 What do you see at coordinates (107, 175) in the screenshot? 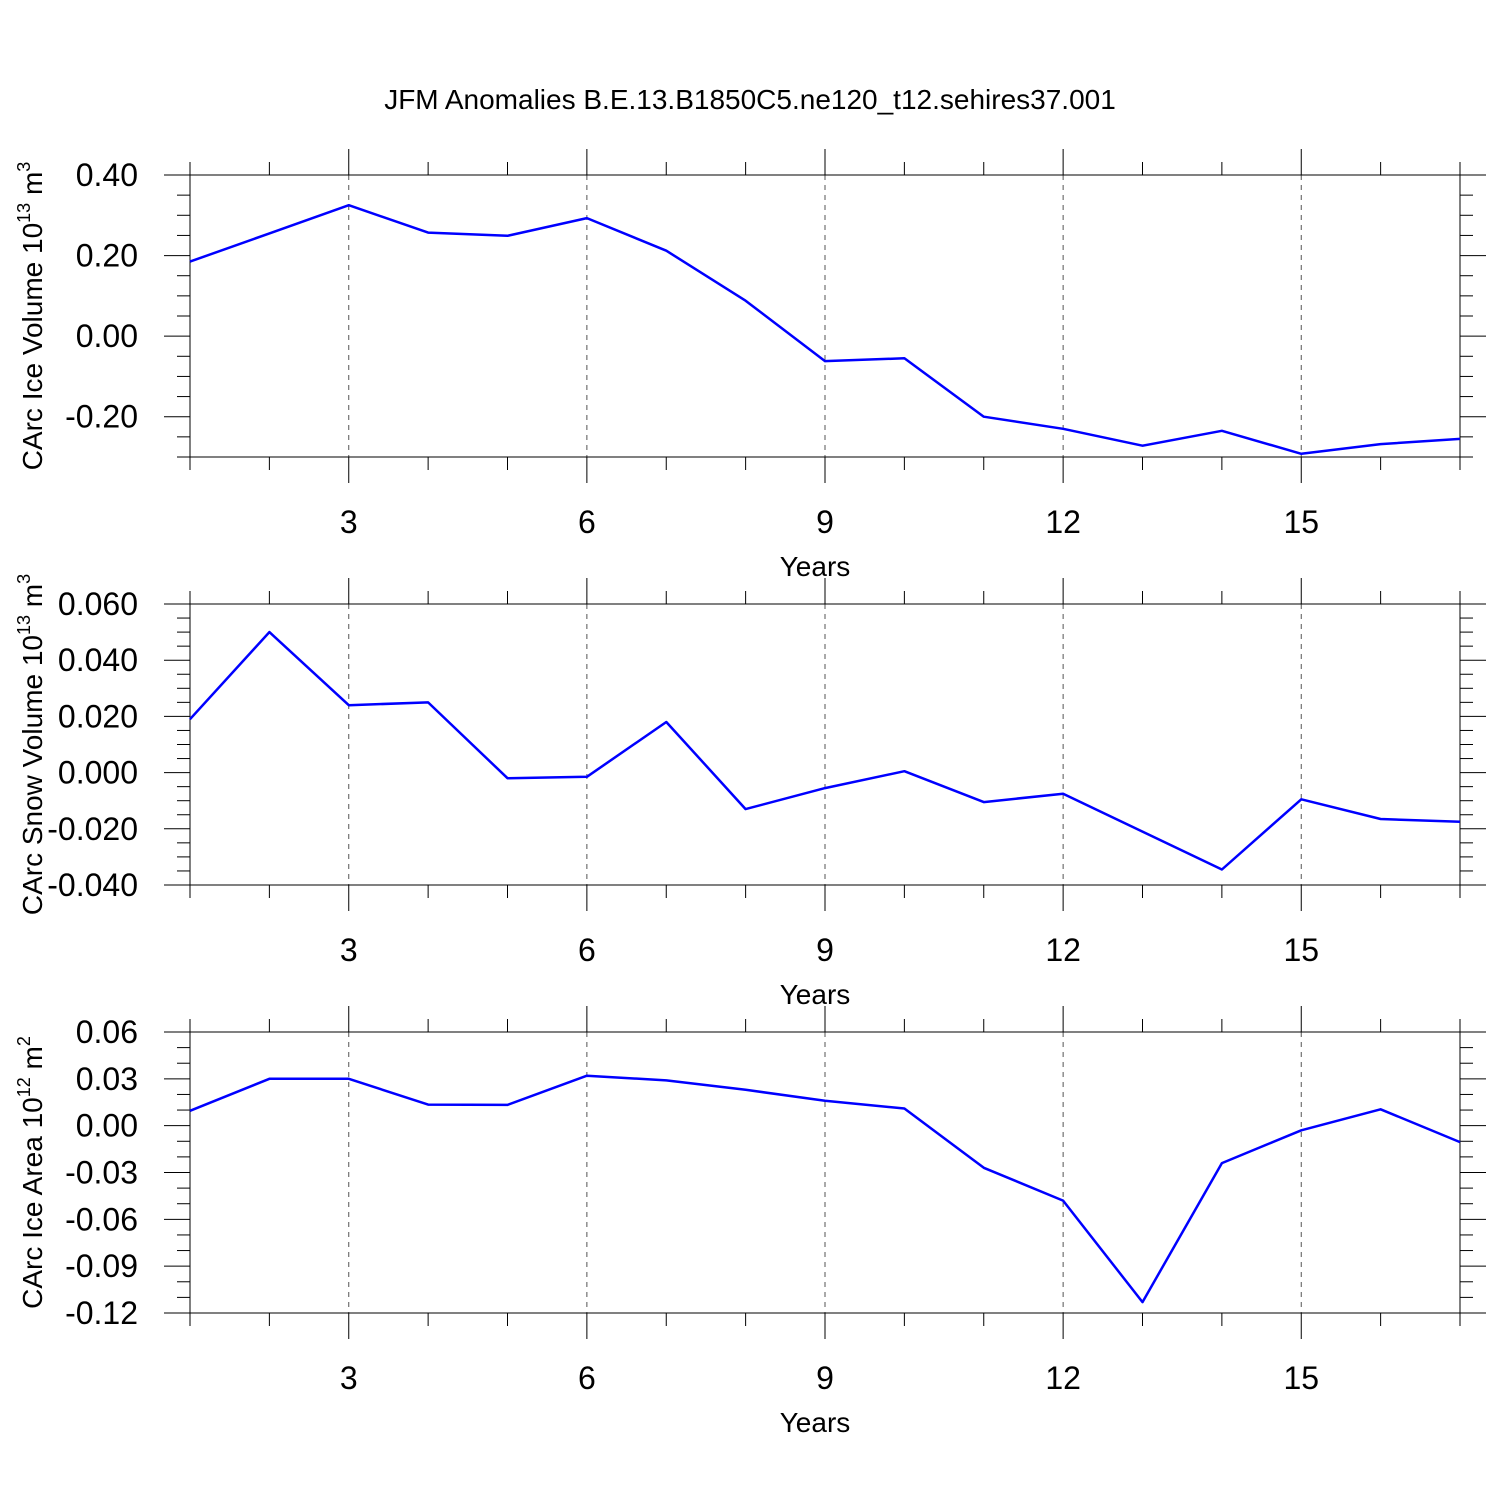
I see `y-tick-label: 0.40` at bounding box center [107, 175].